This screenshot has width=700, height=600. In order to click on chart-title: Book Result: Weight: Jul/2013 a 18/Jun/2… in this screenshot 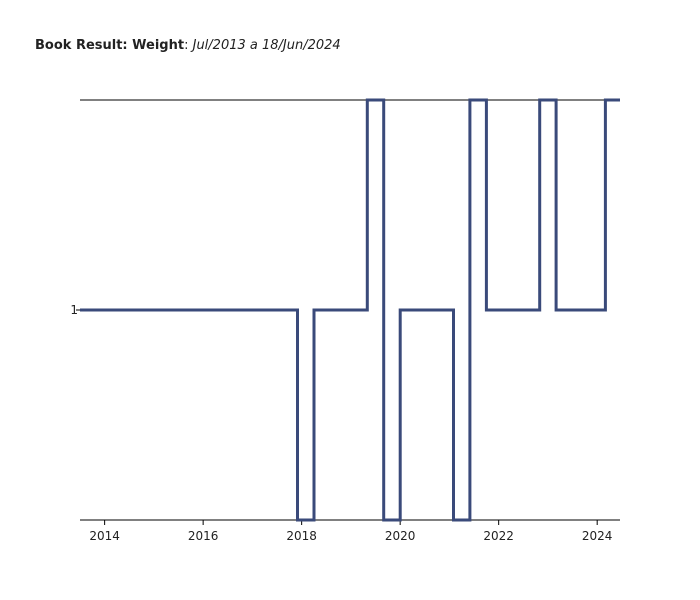, I will do `click(188, 45)`.